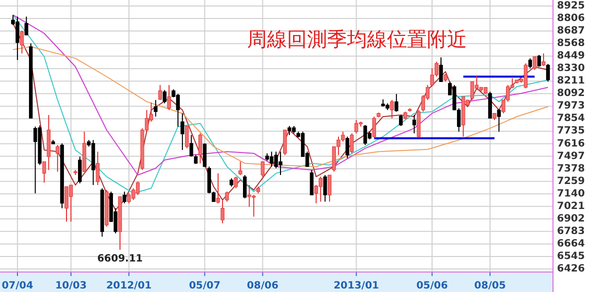  I want to click on y-tick-label: 8568, so click(571, 44).